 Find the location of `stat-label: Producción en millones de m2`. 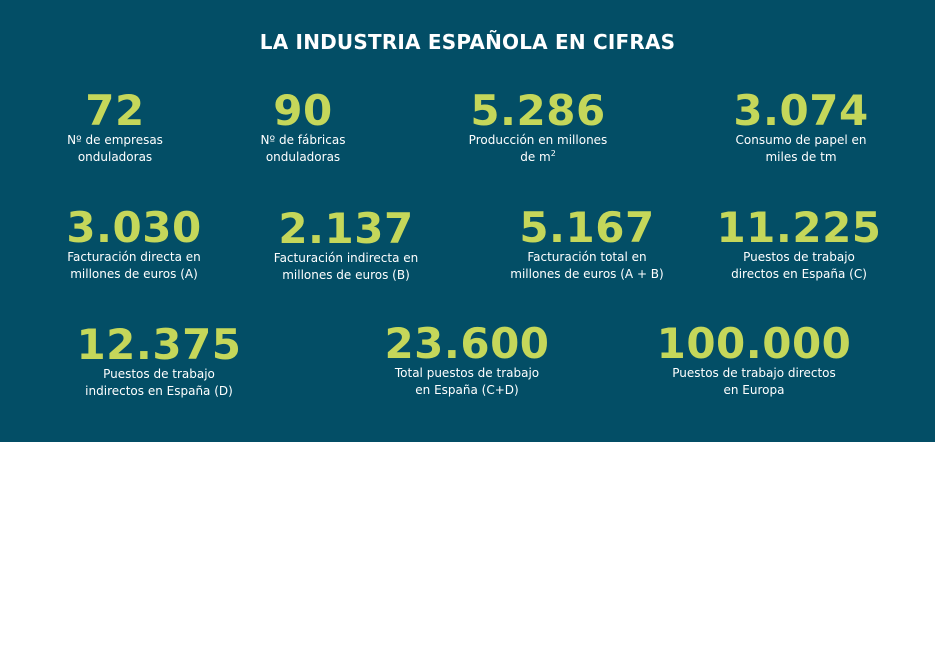

stat-label: Producción en millones de m2 is located at coordinates (538, 148).